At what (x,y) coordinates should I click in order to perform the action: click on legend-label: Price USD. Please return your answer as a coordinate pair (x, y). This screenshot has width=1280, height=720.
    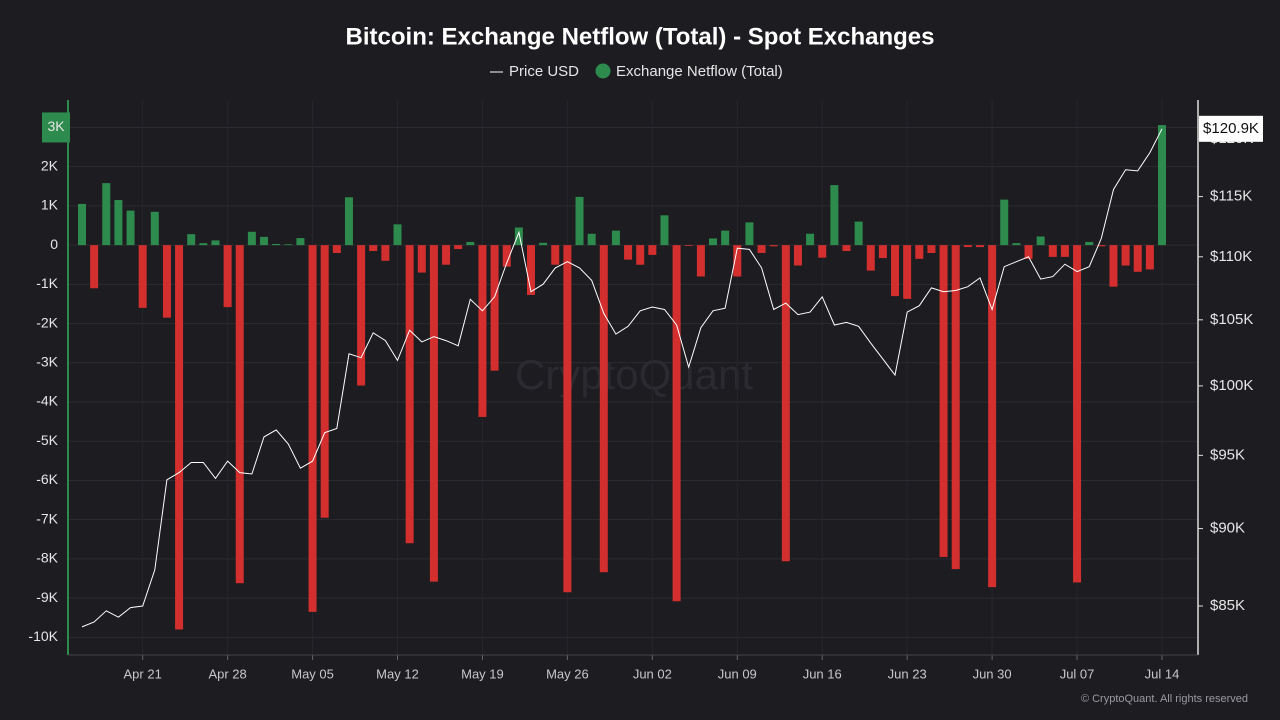
    Looking at the image, I should click on (544, 71).